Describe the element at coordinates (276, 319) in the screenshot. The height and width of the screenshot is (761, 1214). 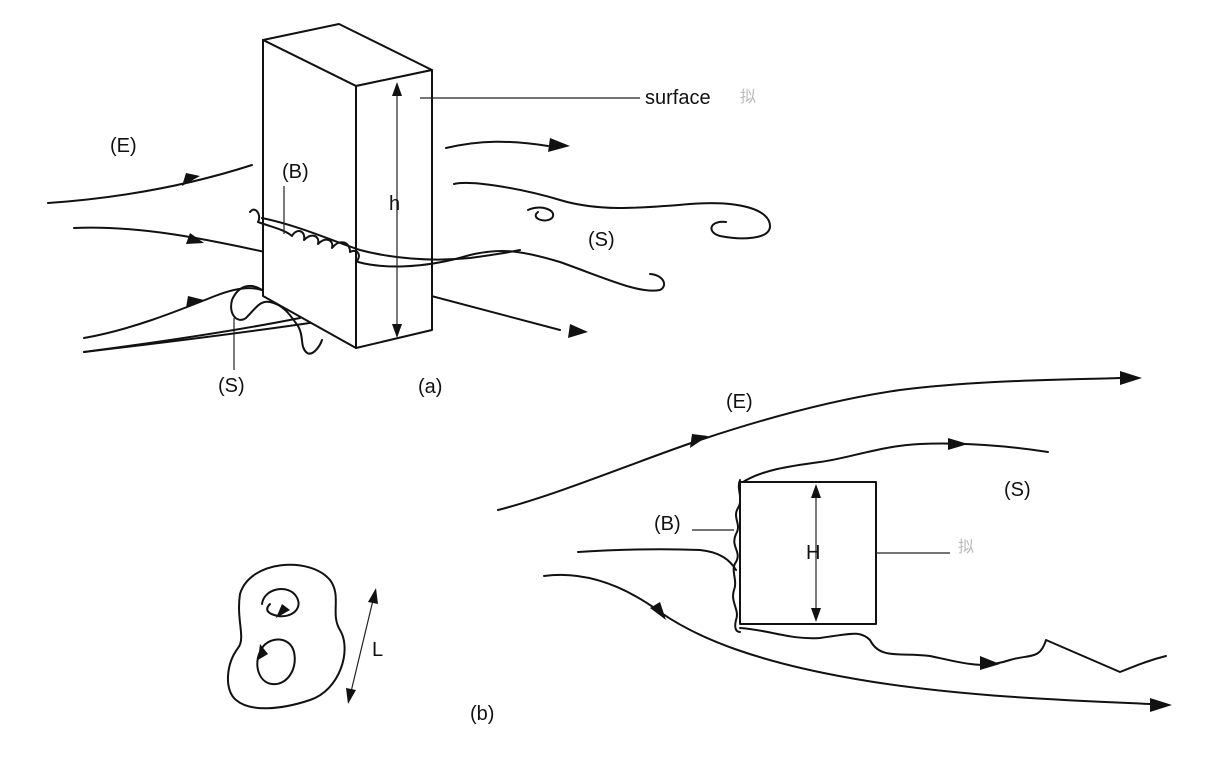
I see `horseshoe-vortex` at that location.